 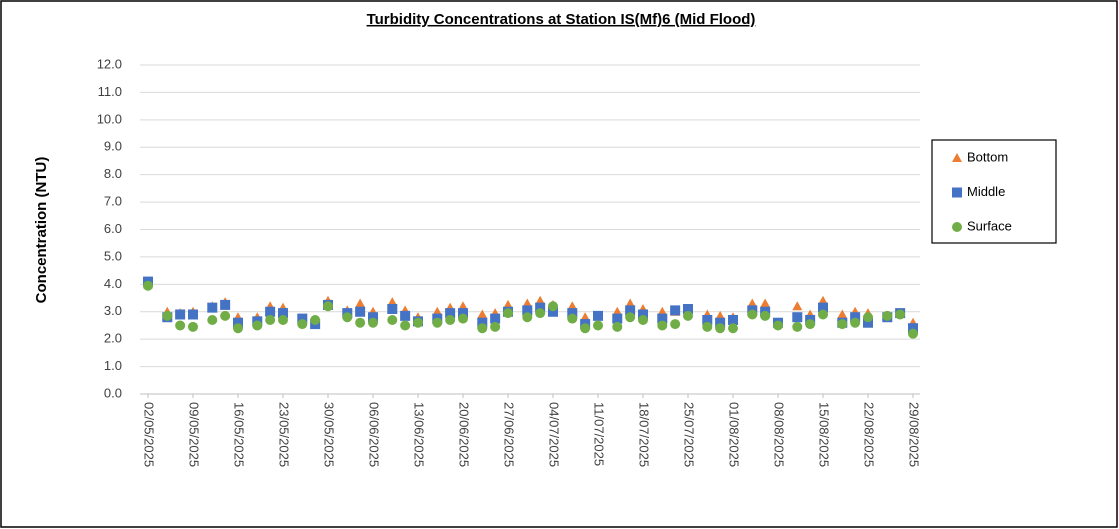 What do you see at coordinates (110, 91) in the screenshot?
I see `y-tick-label: 11.0` at bounding box center [110, 91].